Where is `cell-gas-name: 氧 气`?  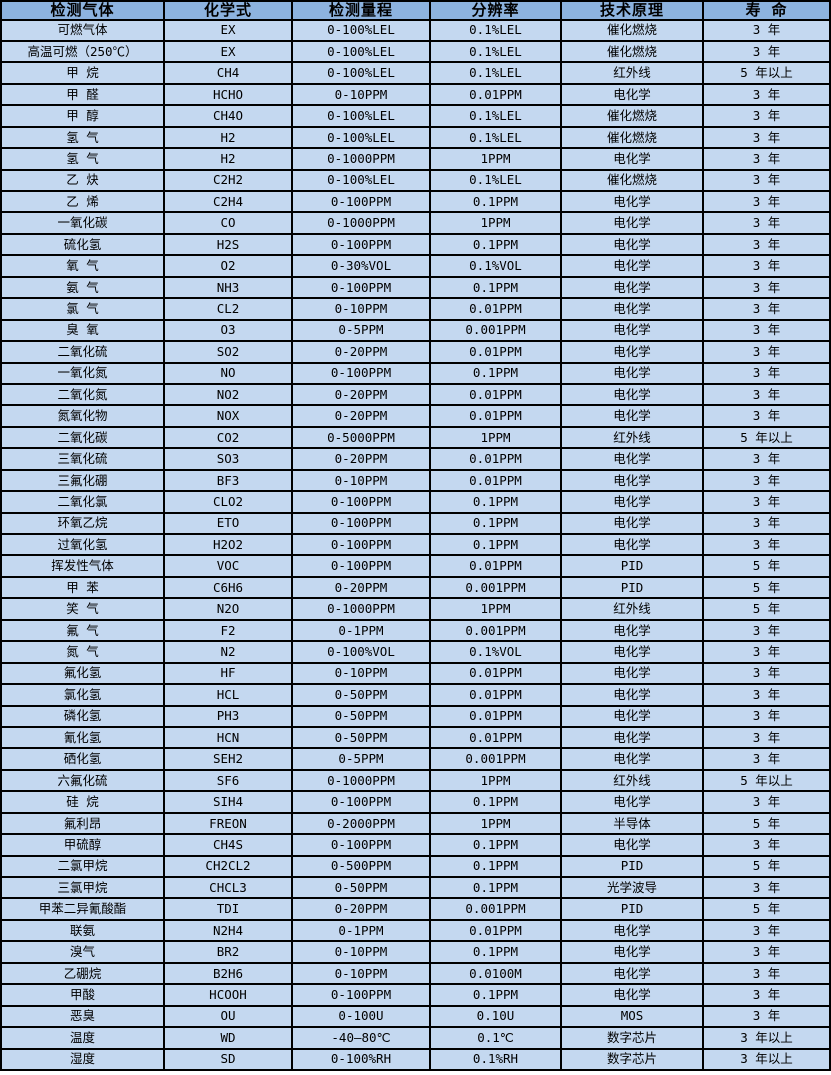
cell-gas-name: 氧 气 is located at coordinates (82, 266).